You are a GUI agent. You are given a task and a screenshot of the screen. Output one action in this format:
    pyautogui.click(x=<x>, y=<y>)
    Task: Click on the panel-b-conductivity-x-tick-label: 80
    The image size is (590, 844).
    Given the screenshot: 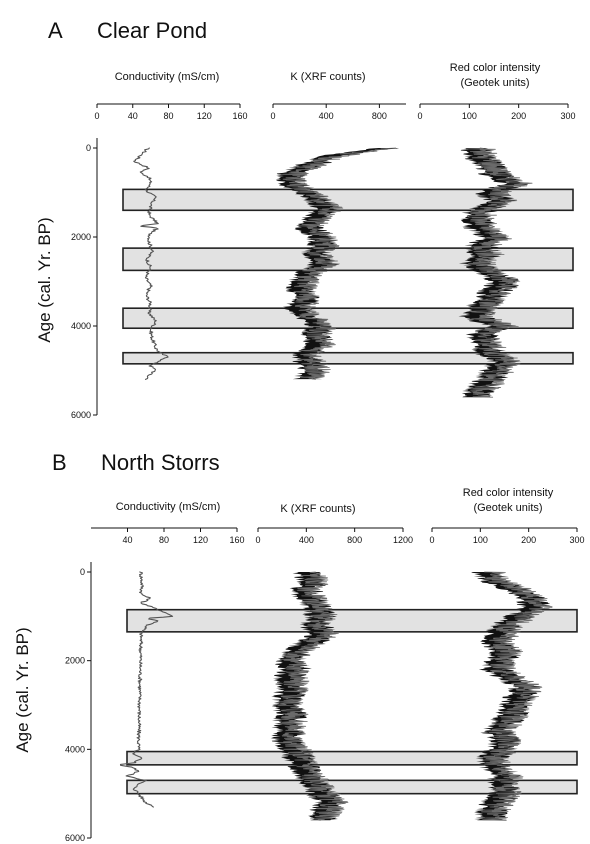 What is the action you would take?
    pyautogui.click(x=164, y=540)
    